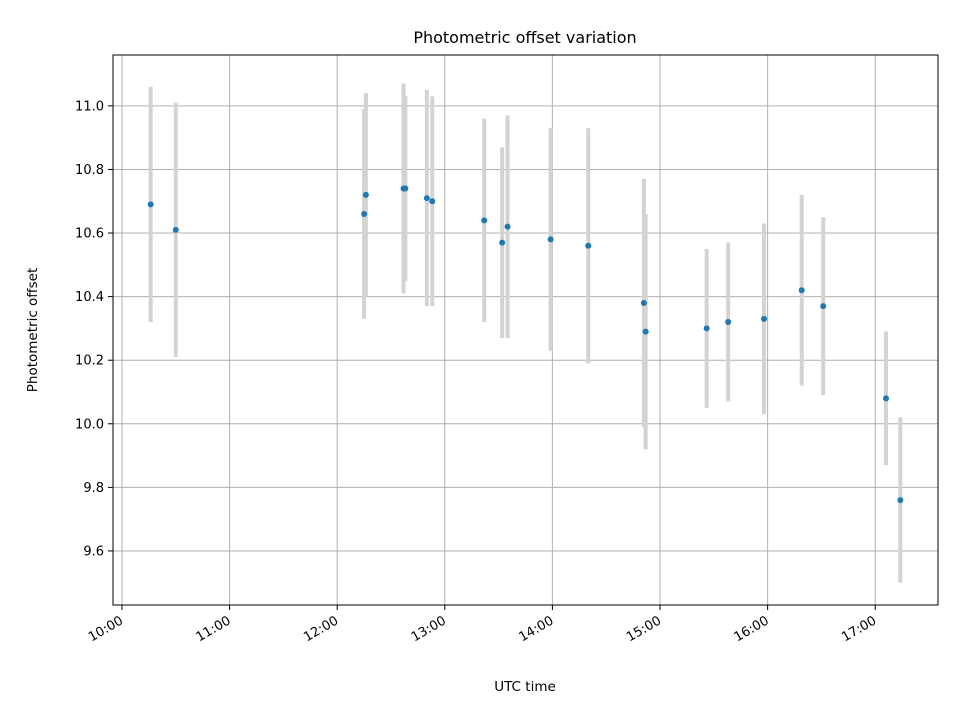  I want to click on y-axis-ticks: 9.6 9.8 10.0 10.2 10.4 10.6 10.8 11.0, so click(94, 329).